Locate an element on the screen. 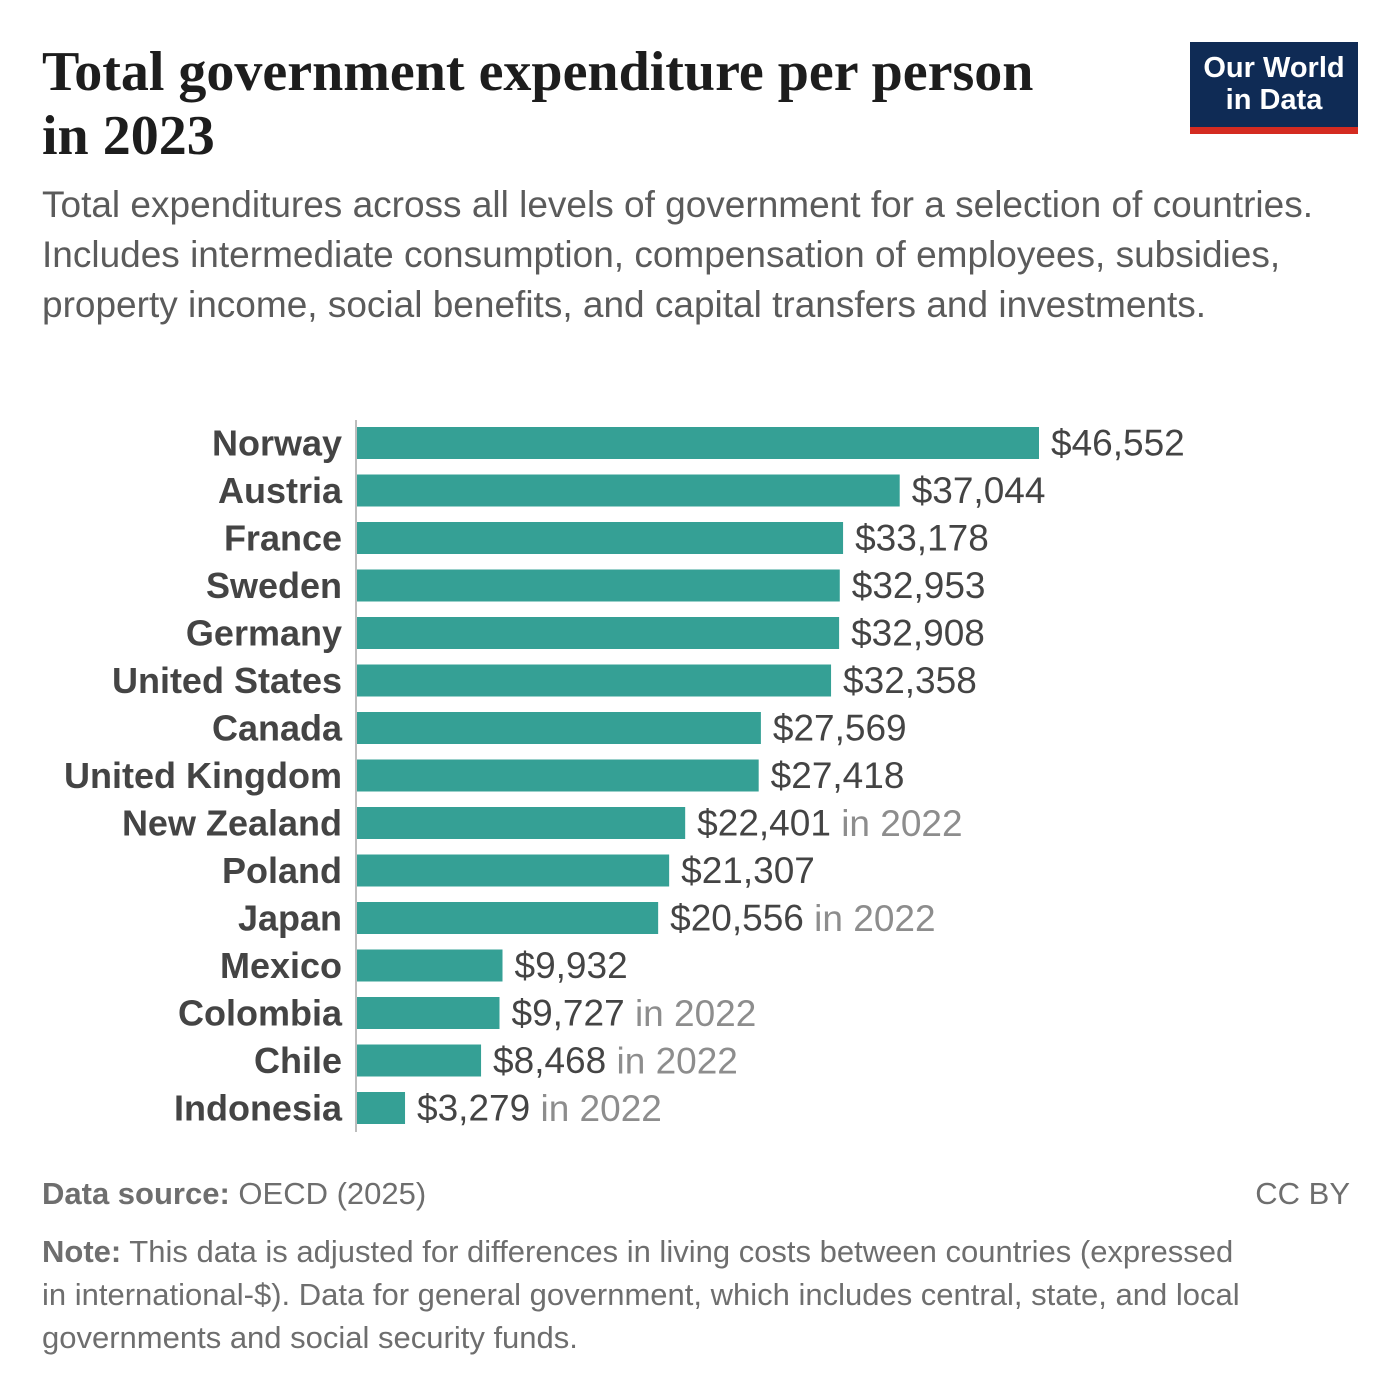 This screenshot has height=1400, width=1400. category-label: Austria is located at coordinates (280, 490).